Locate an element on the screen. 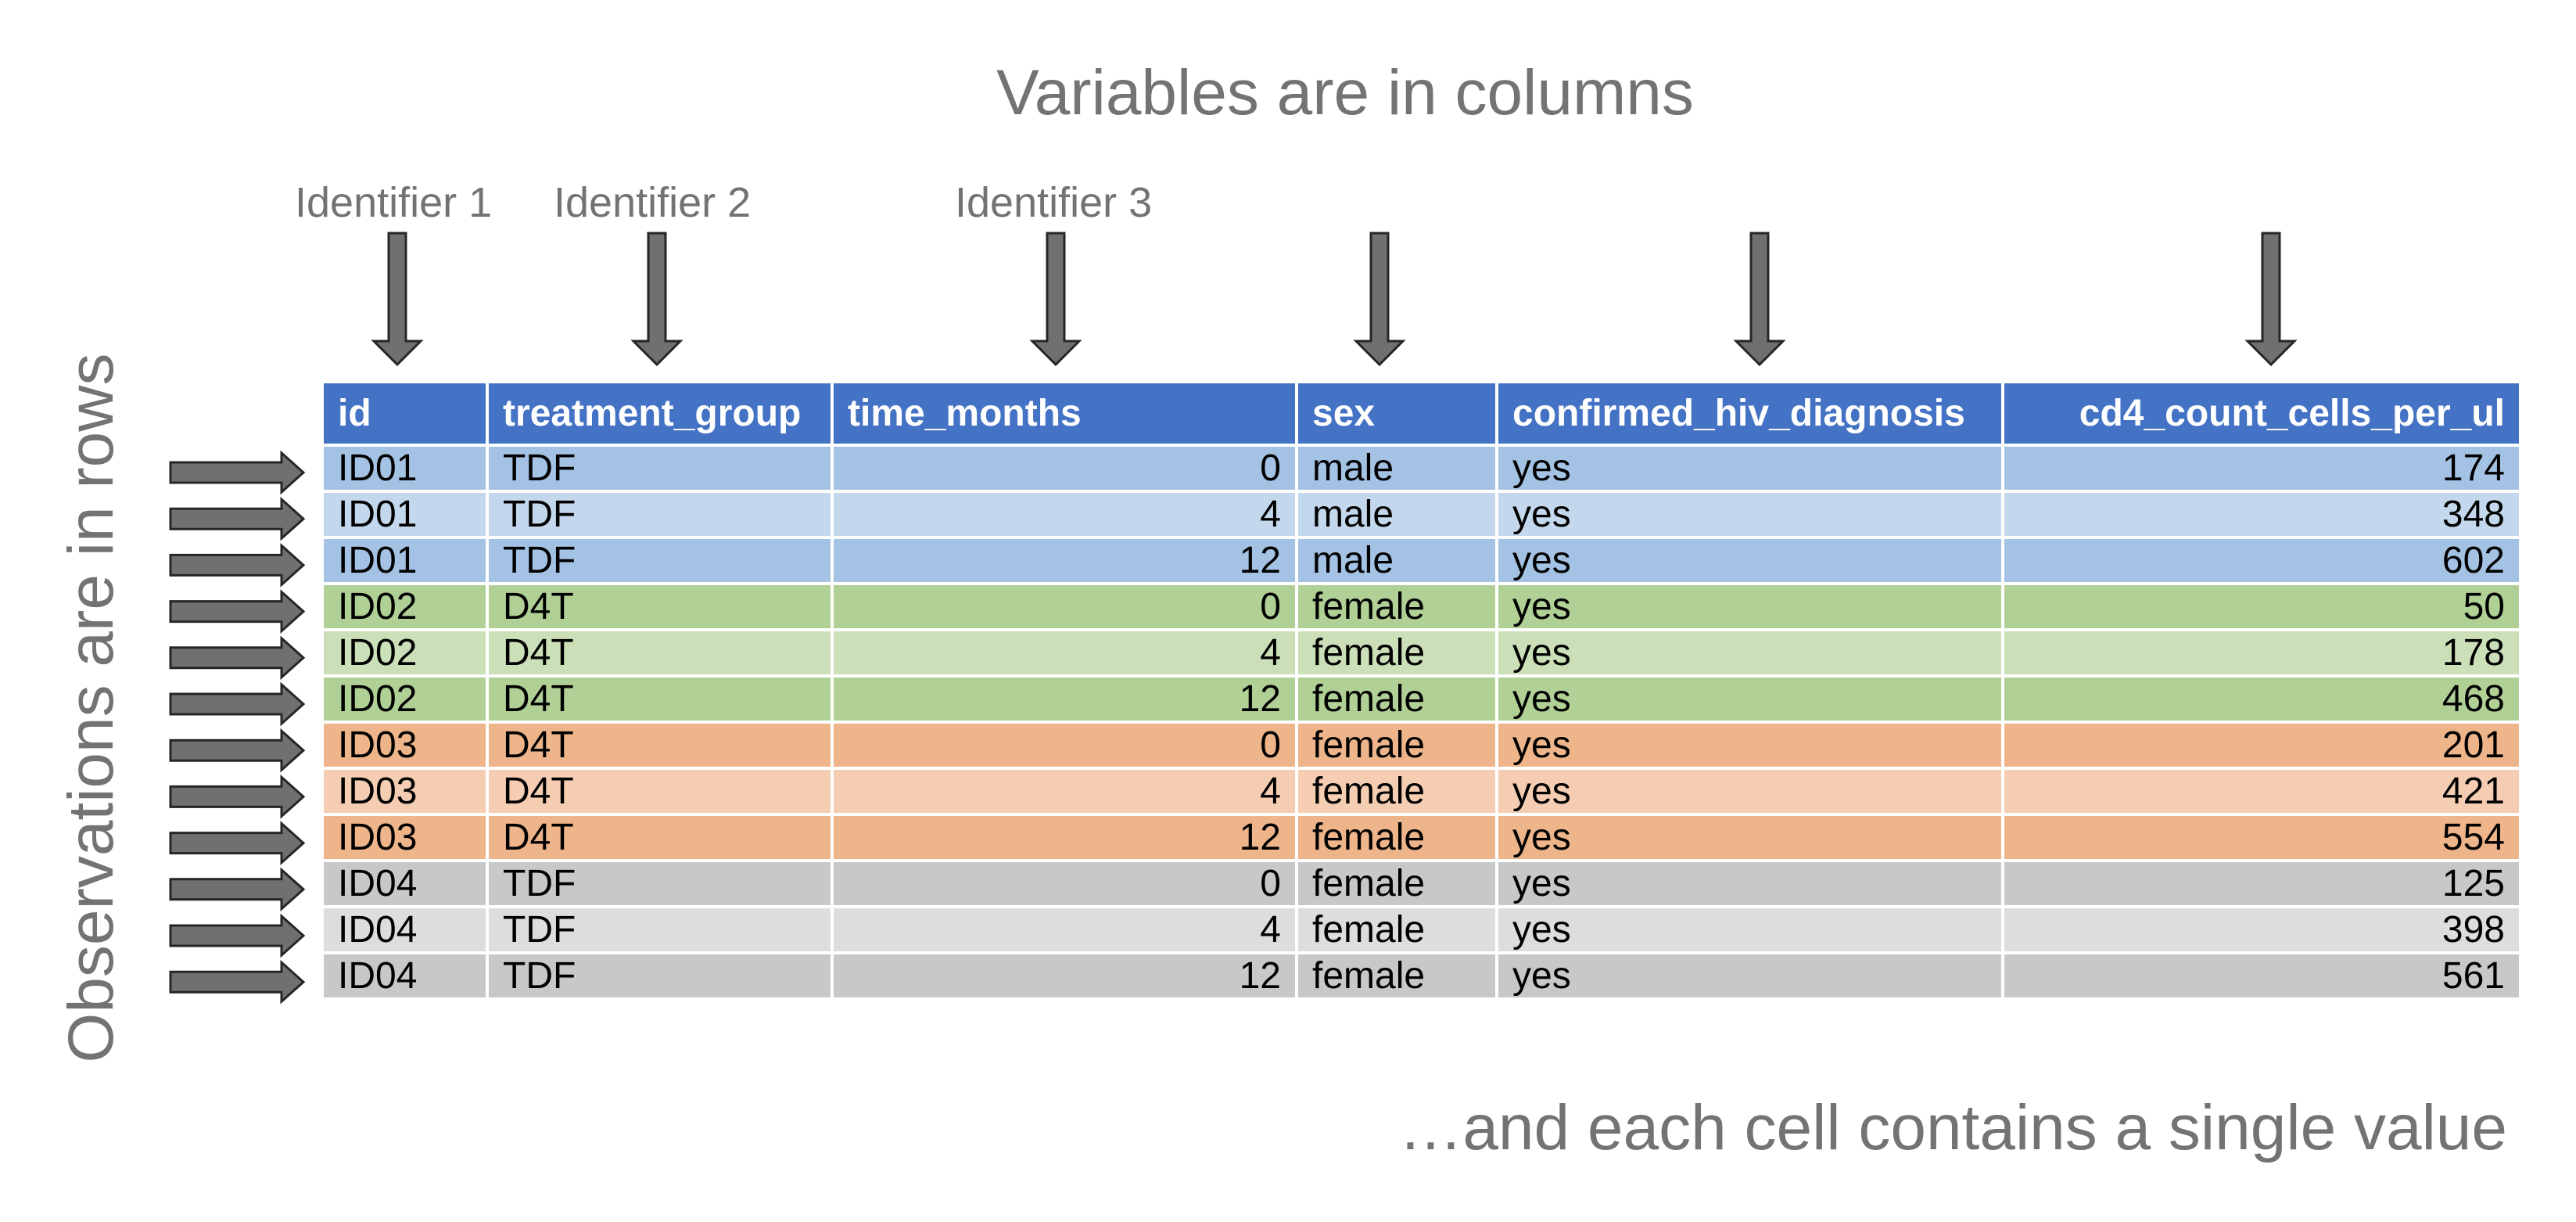 Image resolution: width=2576 pixels, height=1222 pixels. table-row: ID01 TDF 12 male yes 602 is located at coordinates (1421, 560).